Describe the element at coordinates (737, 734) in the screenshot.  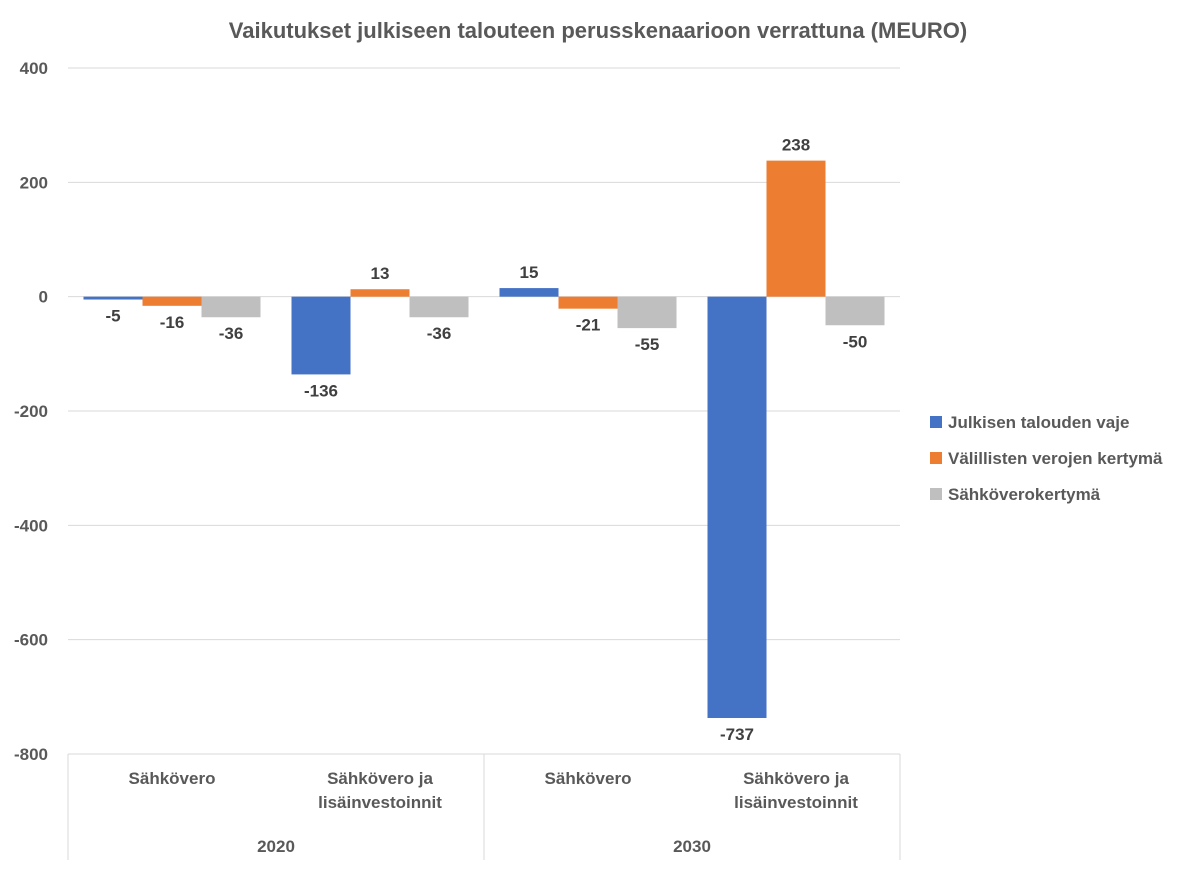
I see `data-label: -737` at that location.